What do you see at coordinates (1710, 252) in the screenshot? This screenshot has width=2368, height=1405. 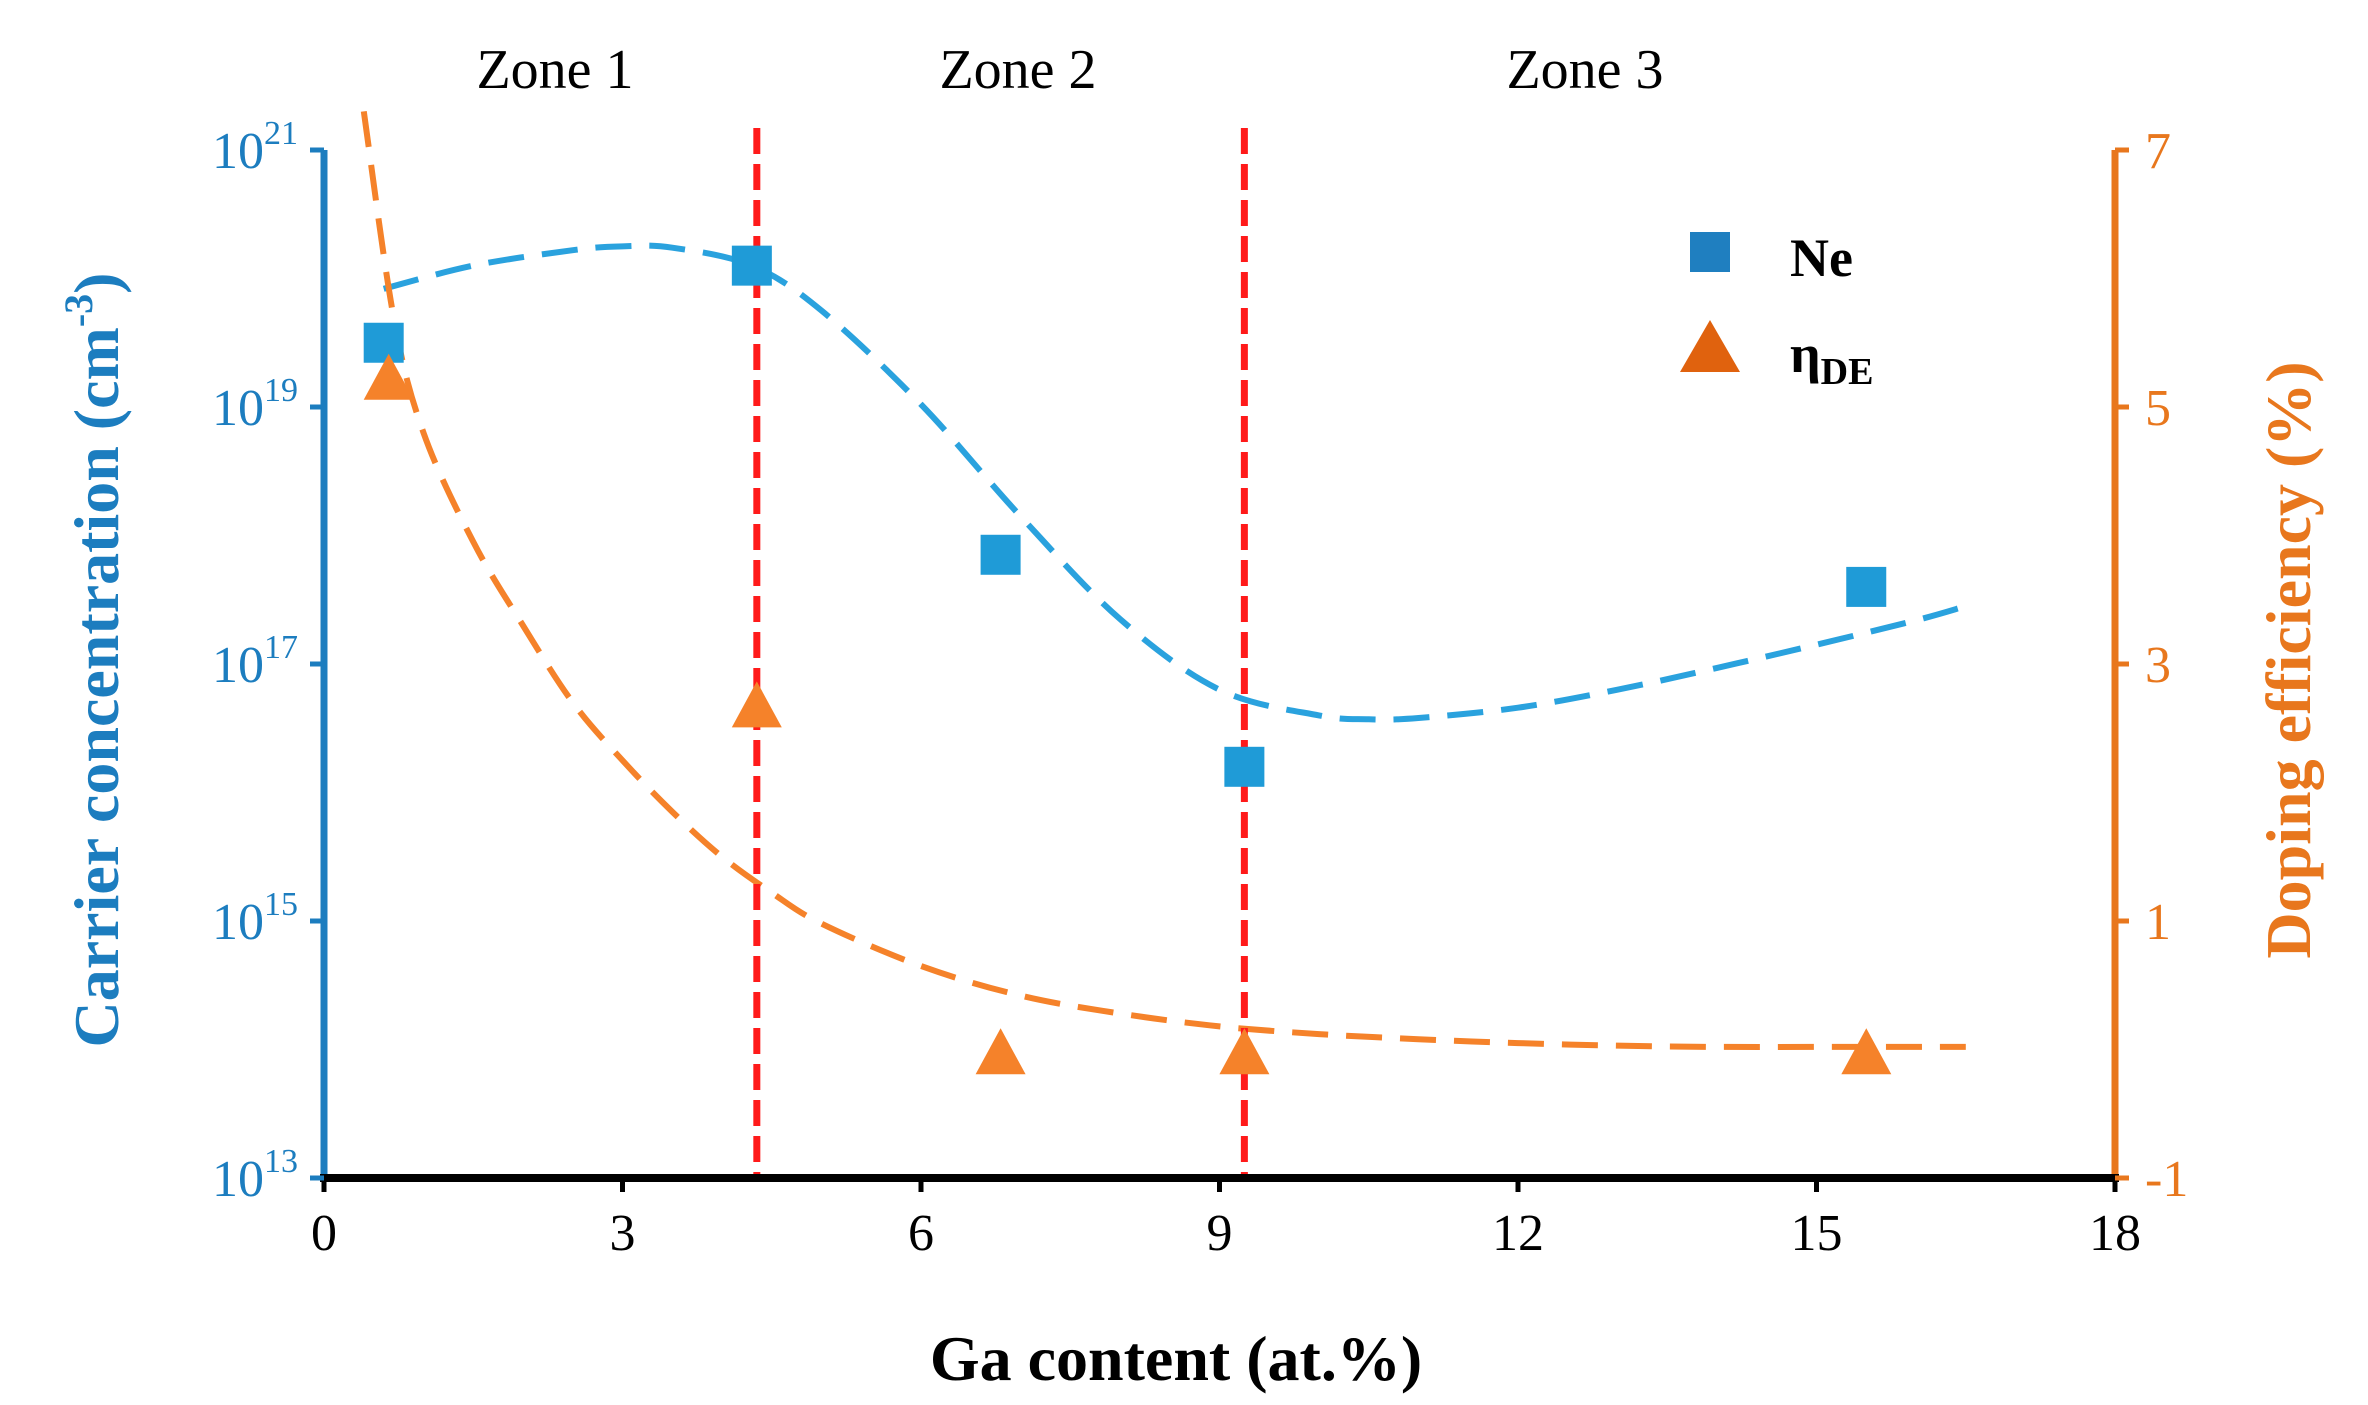 I see `legend-ne-square-marker` at bounding box center [1710, 252].